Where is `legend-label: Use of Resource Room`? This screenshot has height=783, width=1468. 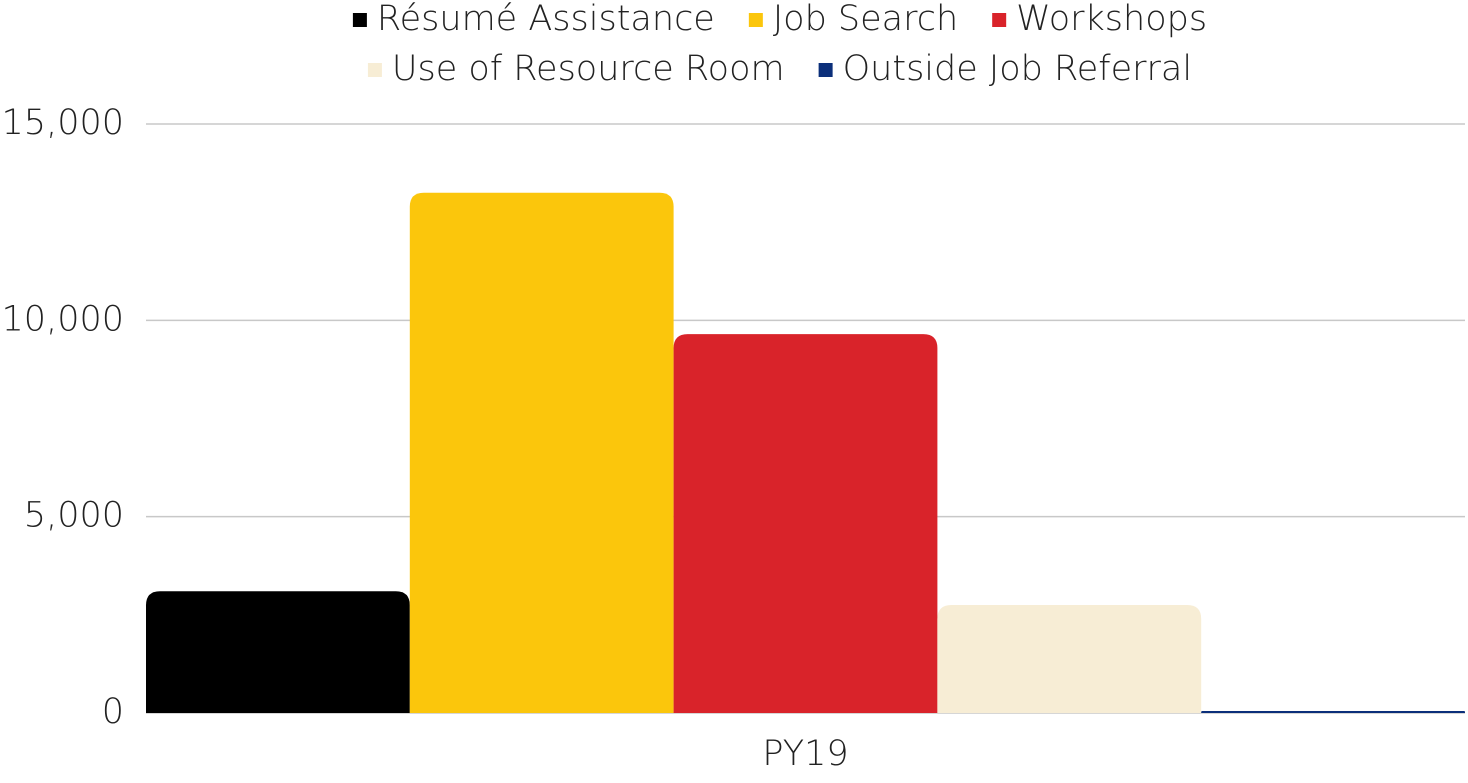
legend-label: Use of Resource Room is located at coordinates (588, 69).